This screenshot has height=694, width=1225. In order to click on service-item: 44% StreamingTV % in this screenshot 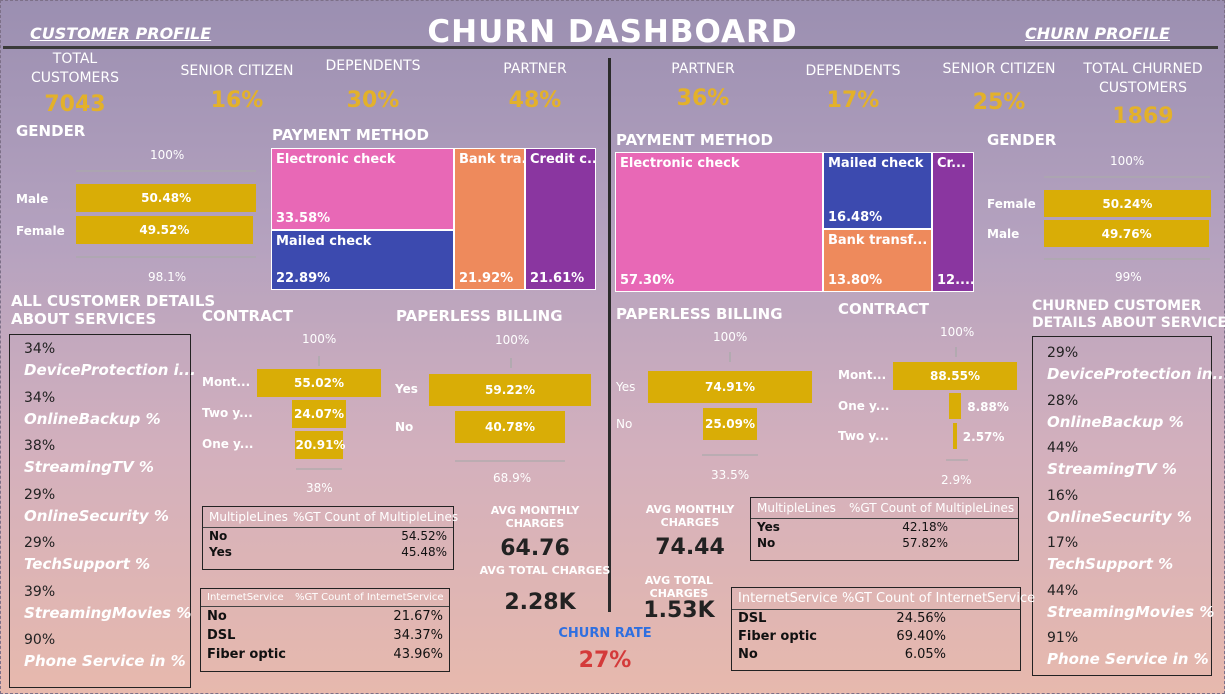, I will do `click(1112, 459)`.